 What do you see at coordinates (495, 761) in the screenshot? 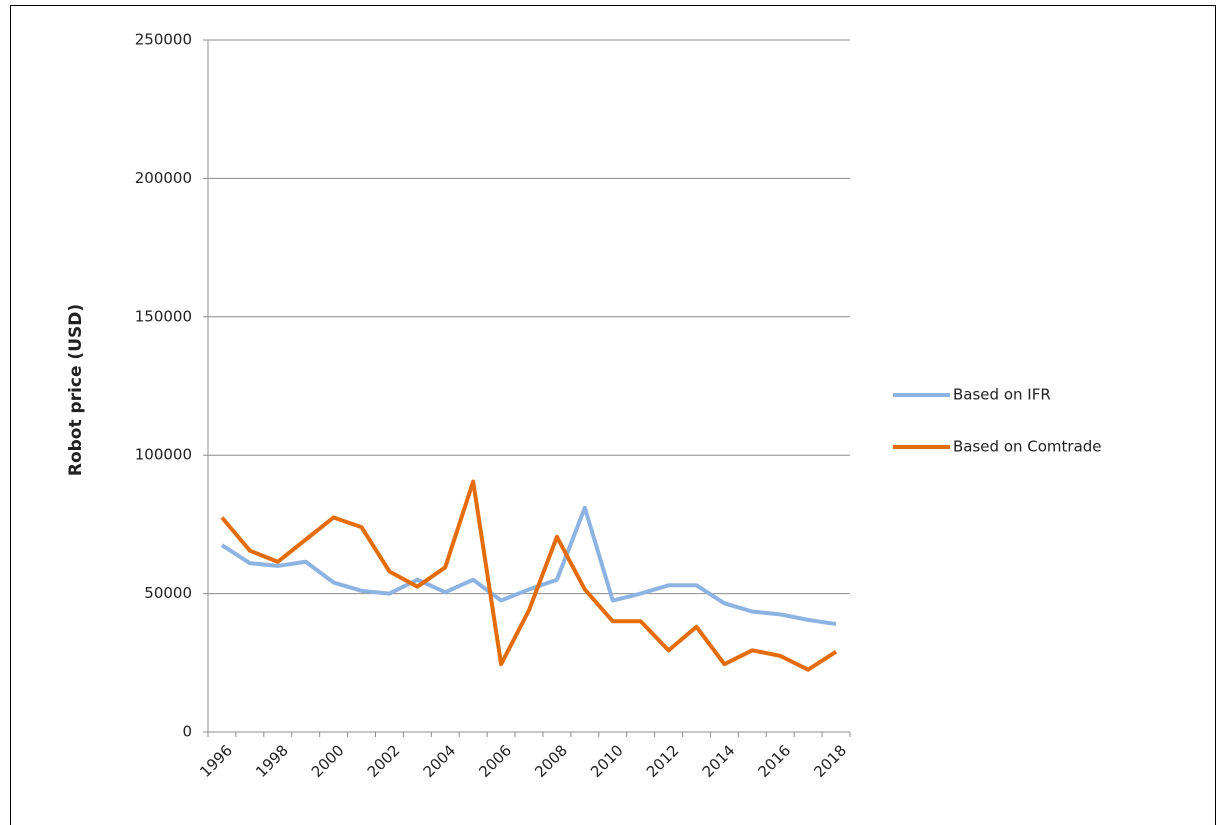
I see `x-tick-label: 2006` at bounding box center [495, 761].